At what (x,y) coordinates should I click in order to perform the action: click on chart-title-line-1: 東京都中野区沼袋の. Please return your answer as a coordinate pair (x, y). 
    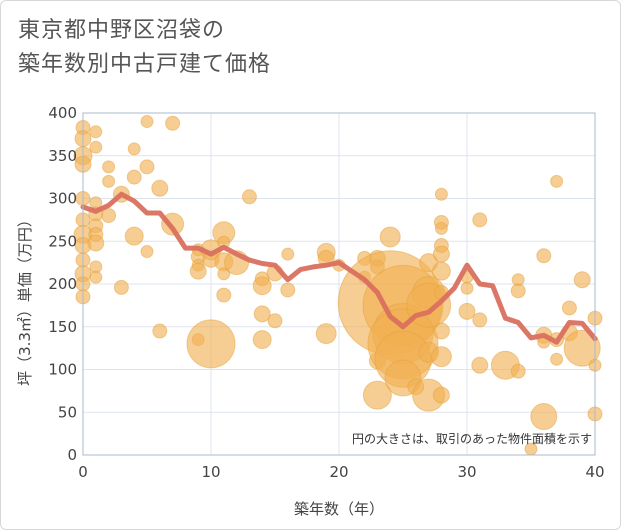
    Looking at the image, I should click on (122, 30).